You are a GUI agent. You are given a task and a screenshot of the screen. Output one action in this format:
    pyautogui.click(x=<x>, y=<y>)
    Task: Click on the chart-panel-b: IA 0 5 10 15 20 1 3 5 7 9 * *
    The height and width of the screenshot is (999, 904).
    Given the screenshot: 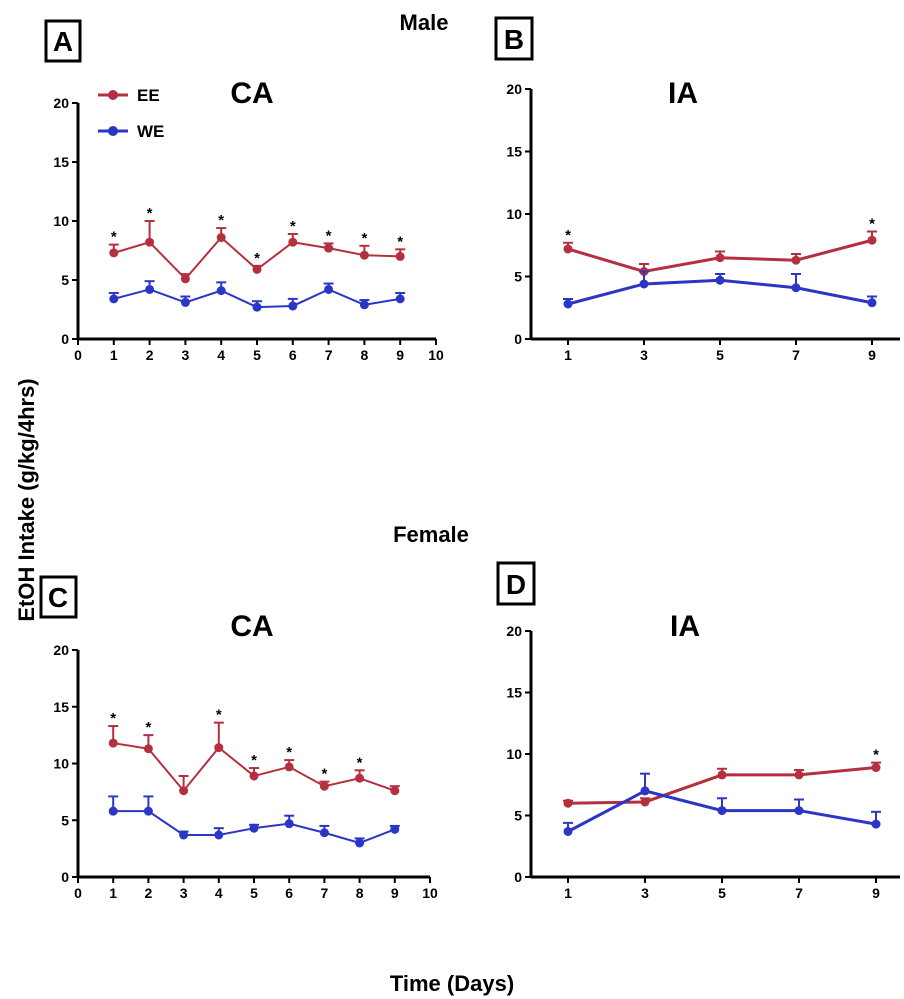 What is the action you would take?
    pyautogui.click(x=703, y=220)
    